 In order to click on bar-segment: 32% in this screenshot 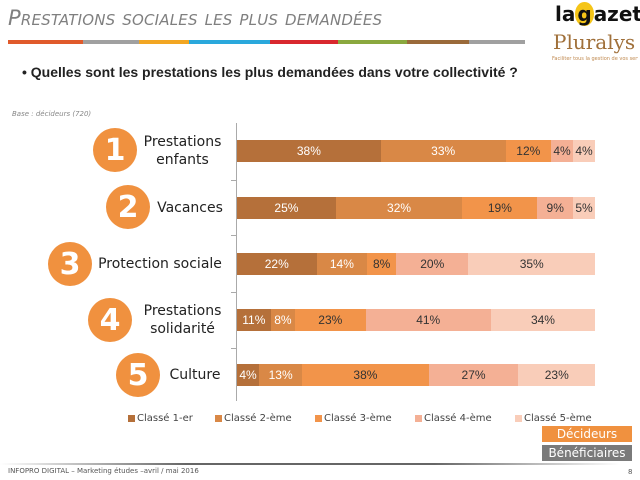, I will do `click(399, 208)`.